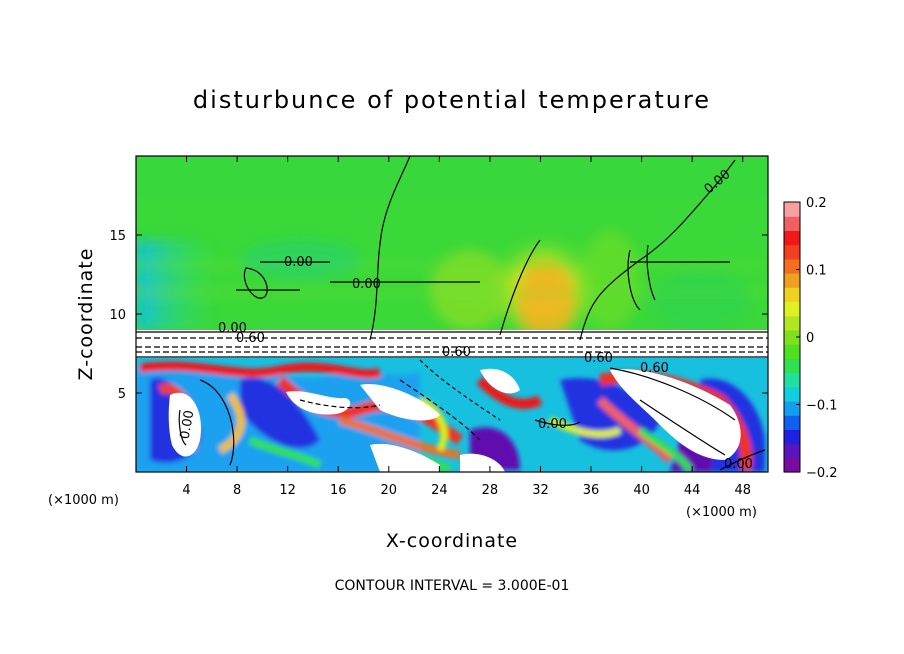  Describe the element at coordinates (816, 271) in the screenshot. I see `colorbar-tick-label: 0.1` at that location.